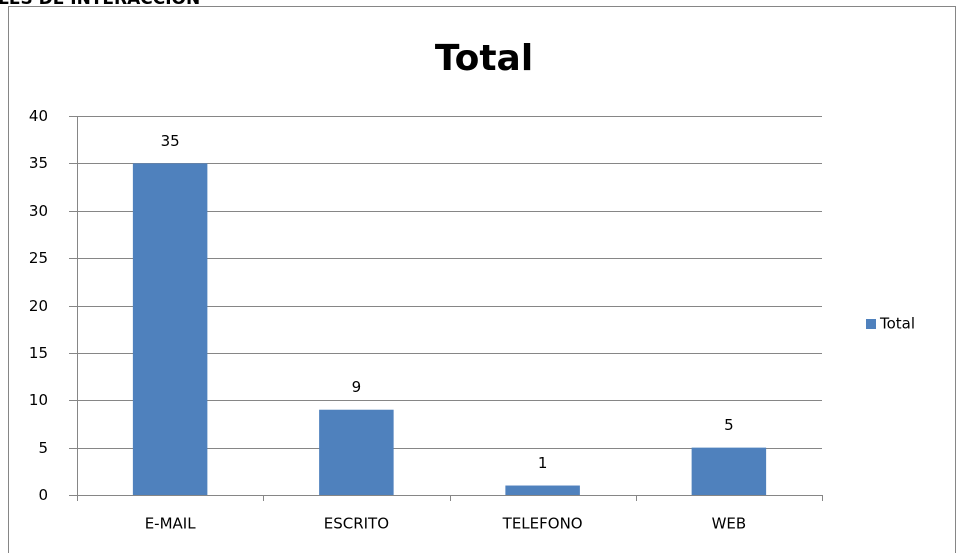 This screenshot has height=553, width=957. Describe the element at coordinates (356, 524) in the screenshot. I see `x-tick-label: ESCRITO` at that location.